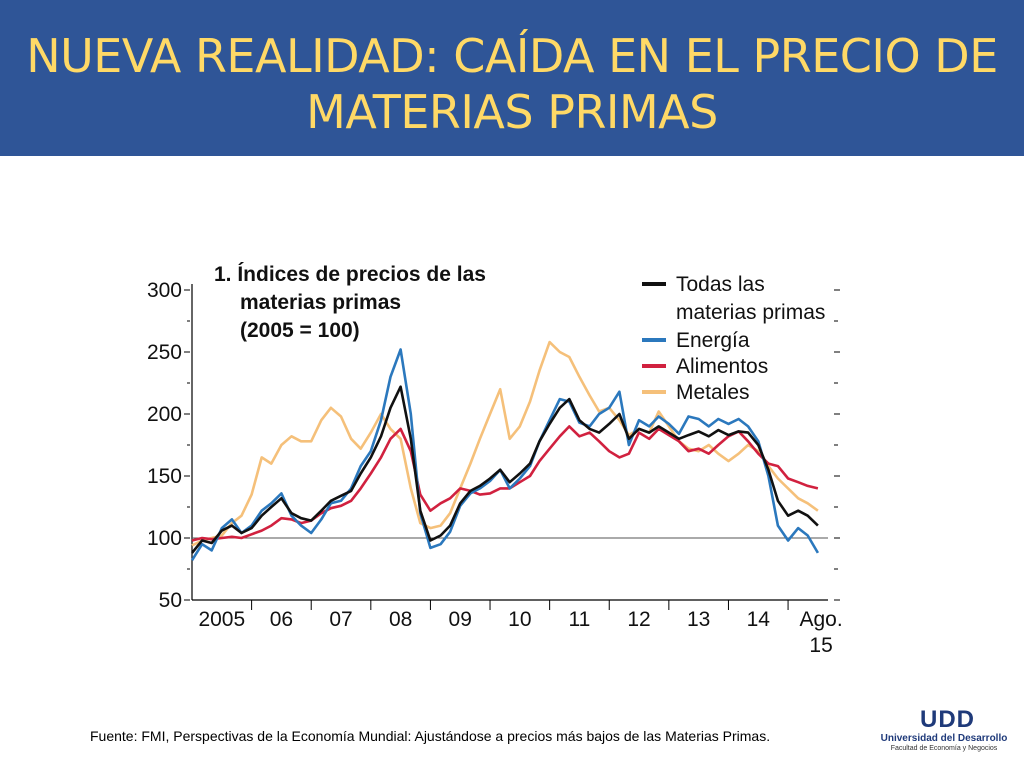 The height and width of the screenshot is (768, 1024). I want to click on y-tick-label: 250, so click(164, 352).